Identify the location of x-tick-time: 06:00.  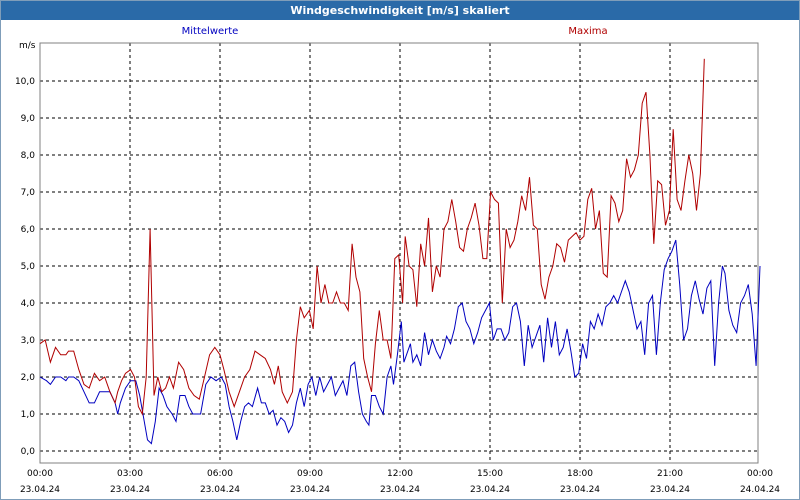
(220, 474).